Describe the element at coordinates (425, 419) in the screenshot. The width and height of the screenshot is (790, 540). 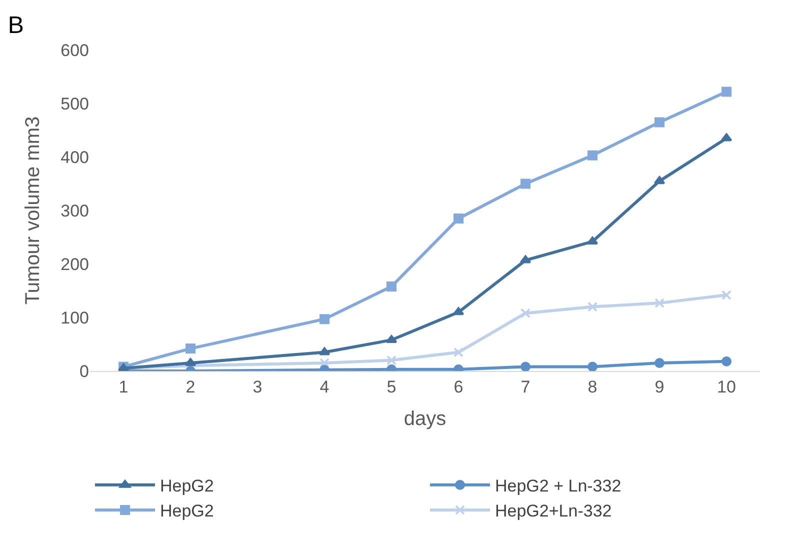
I see `x-axis-title: days` at that location.